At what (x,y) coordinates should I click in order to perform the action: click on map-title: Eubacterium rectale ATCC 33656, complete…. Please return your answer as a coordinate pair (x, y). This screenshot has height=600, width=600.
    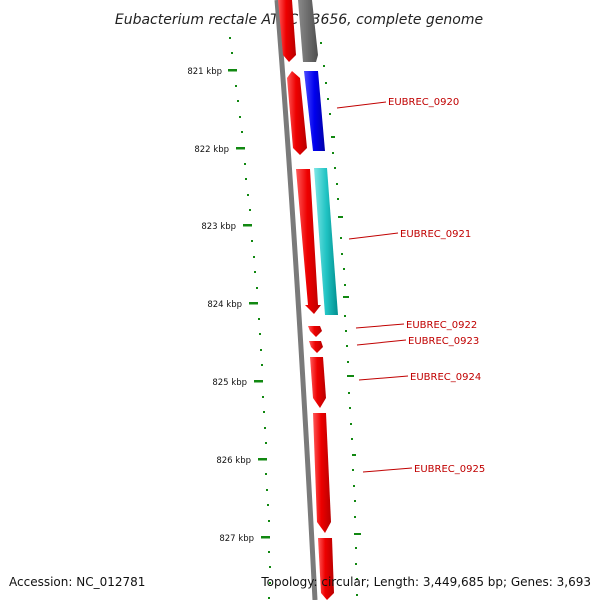
    Looking at the image, I should click on (299, 20).